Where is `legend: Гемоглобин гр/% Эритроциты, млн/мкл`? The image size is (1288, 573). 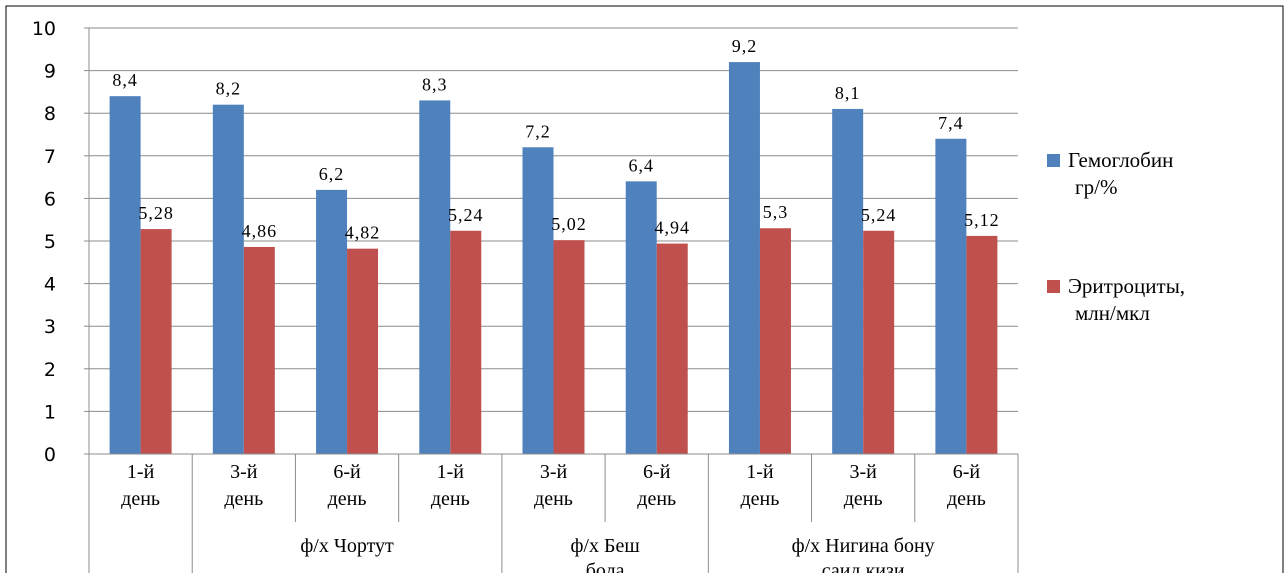 legend: Гемоглобин гр/% Эритроциты, млн/мкл is located at coordinates (1116, 236).